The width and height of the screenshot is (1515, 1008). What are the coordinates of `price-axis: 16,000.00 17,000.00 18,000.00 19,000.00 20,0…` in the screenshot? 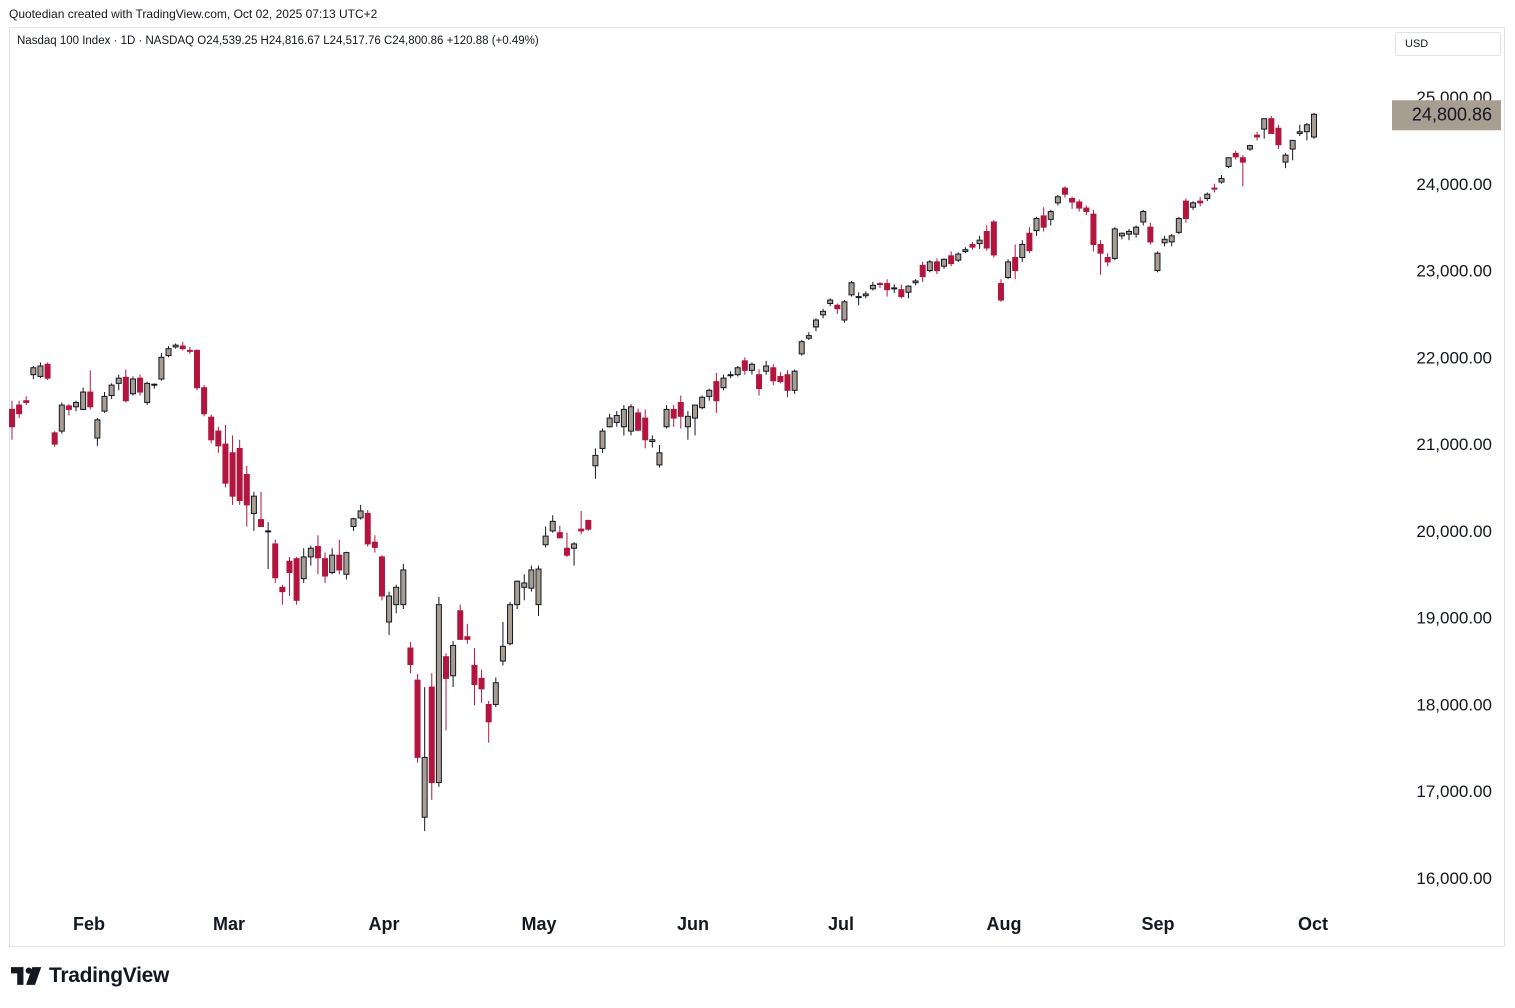 It's located at (1454, 488).